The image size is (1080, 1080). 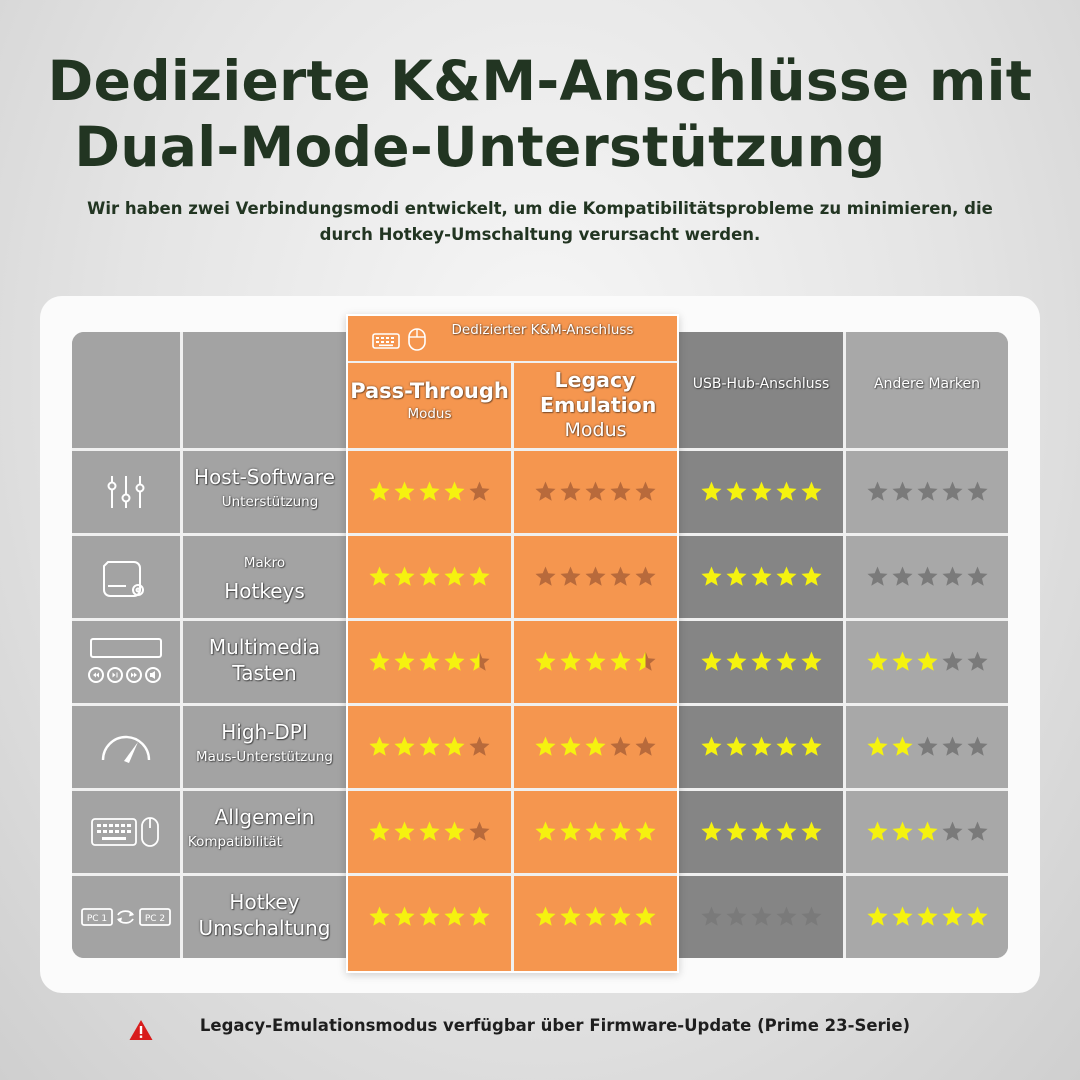 I want to click on row-label-cell, so click(x=264, y=832).